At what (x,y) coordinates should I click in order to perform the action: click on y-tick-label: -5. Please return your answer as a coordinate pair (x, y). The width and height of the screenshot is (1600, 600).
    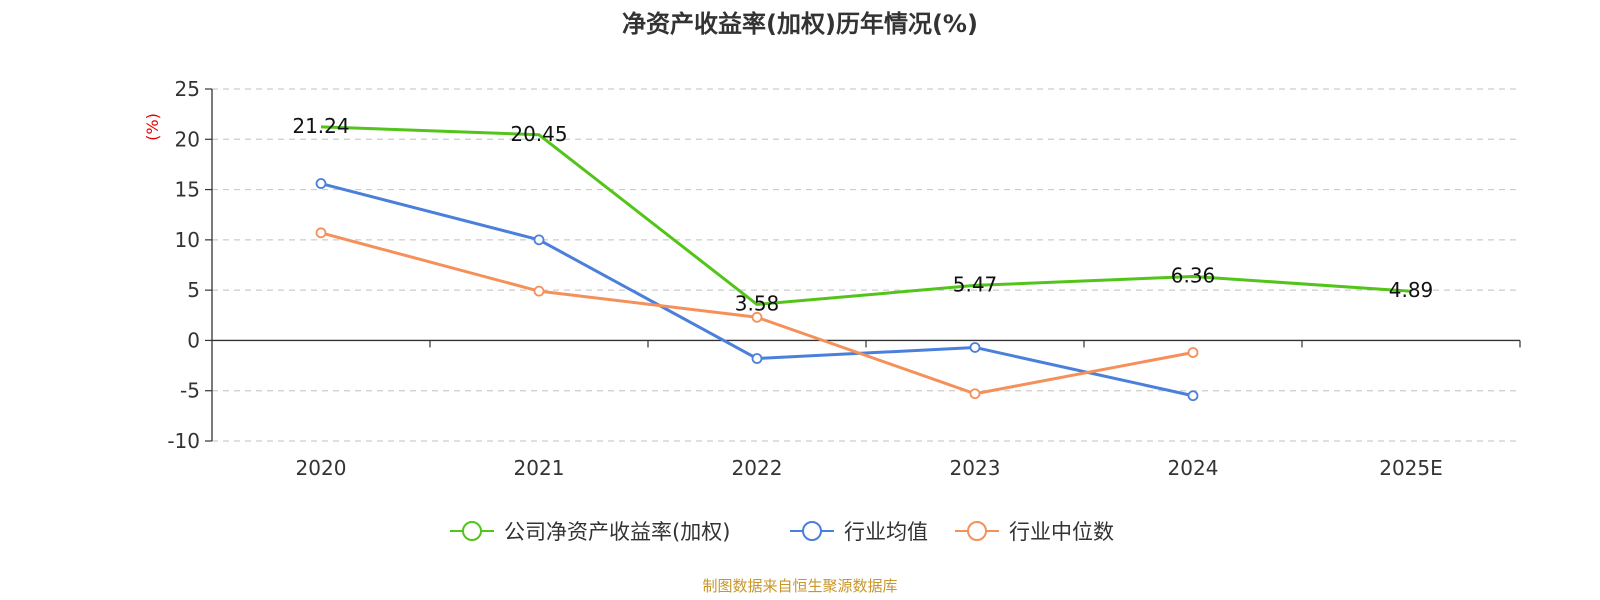
    Looking at the image, I should click on (190, 391).